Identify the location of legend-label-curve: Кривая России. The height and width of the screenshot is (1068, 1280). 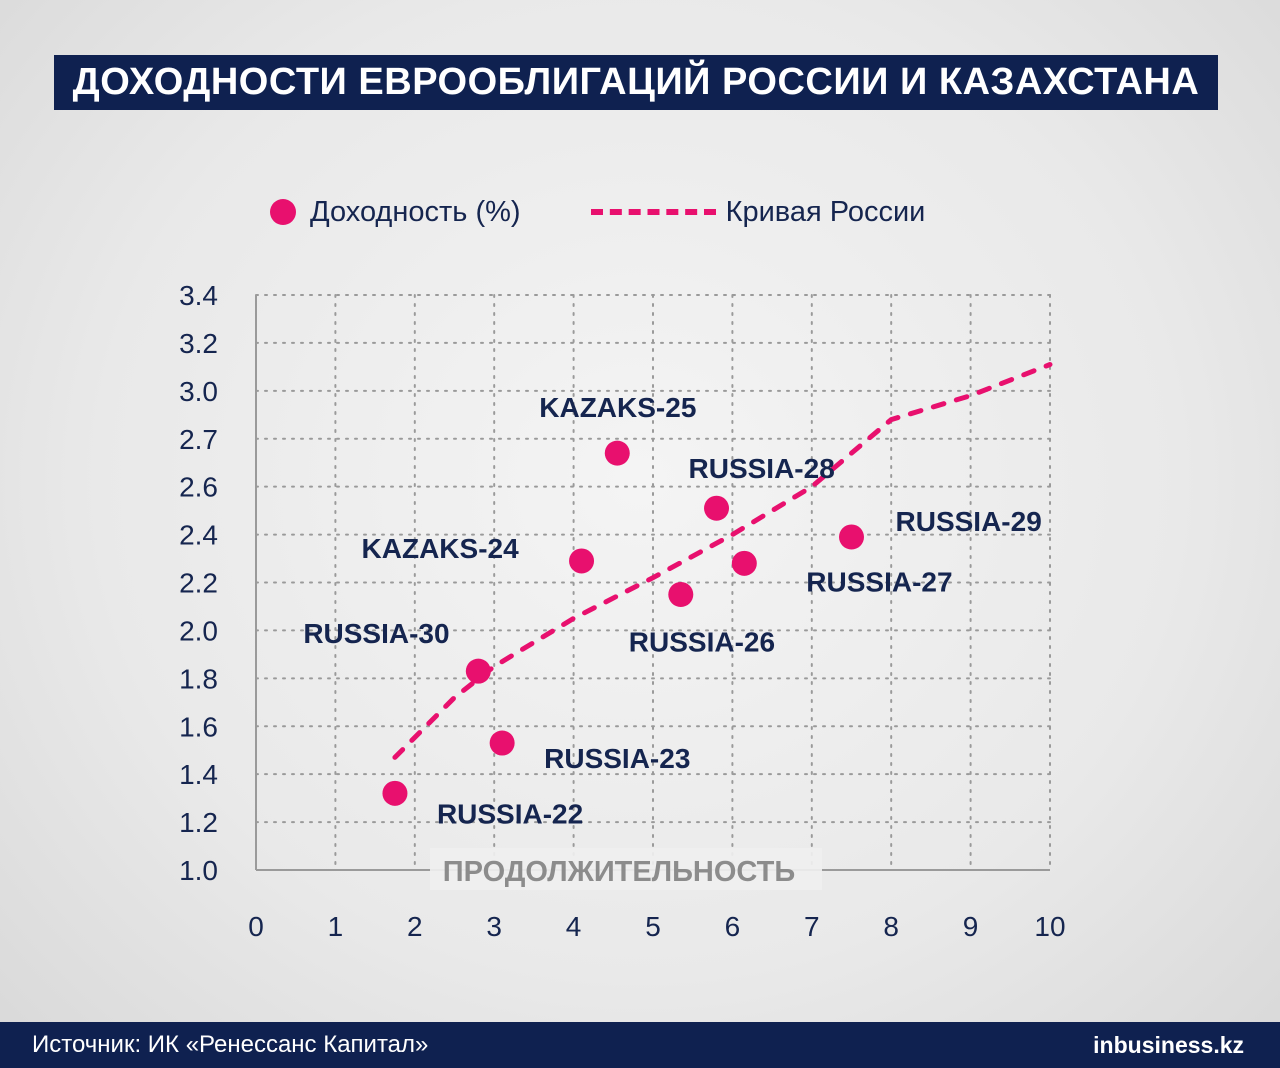
(825, 211).